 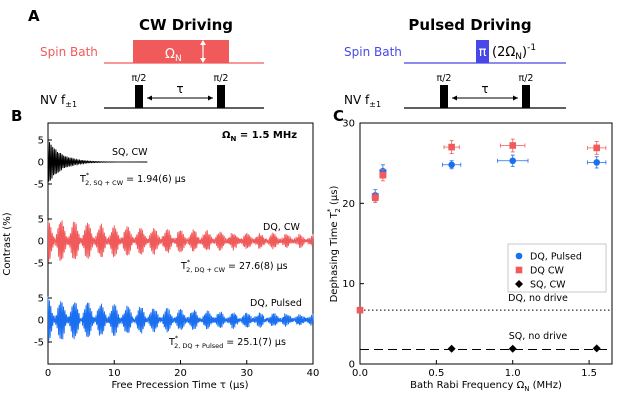 What do you see at coordinates (97, 161) in the screenshot?
I see `trace-sq-cw` at bounding box center [97, 161].